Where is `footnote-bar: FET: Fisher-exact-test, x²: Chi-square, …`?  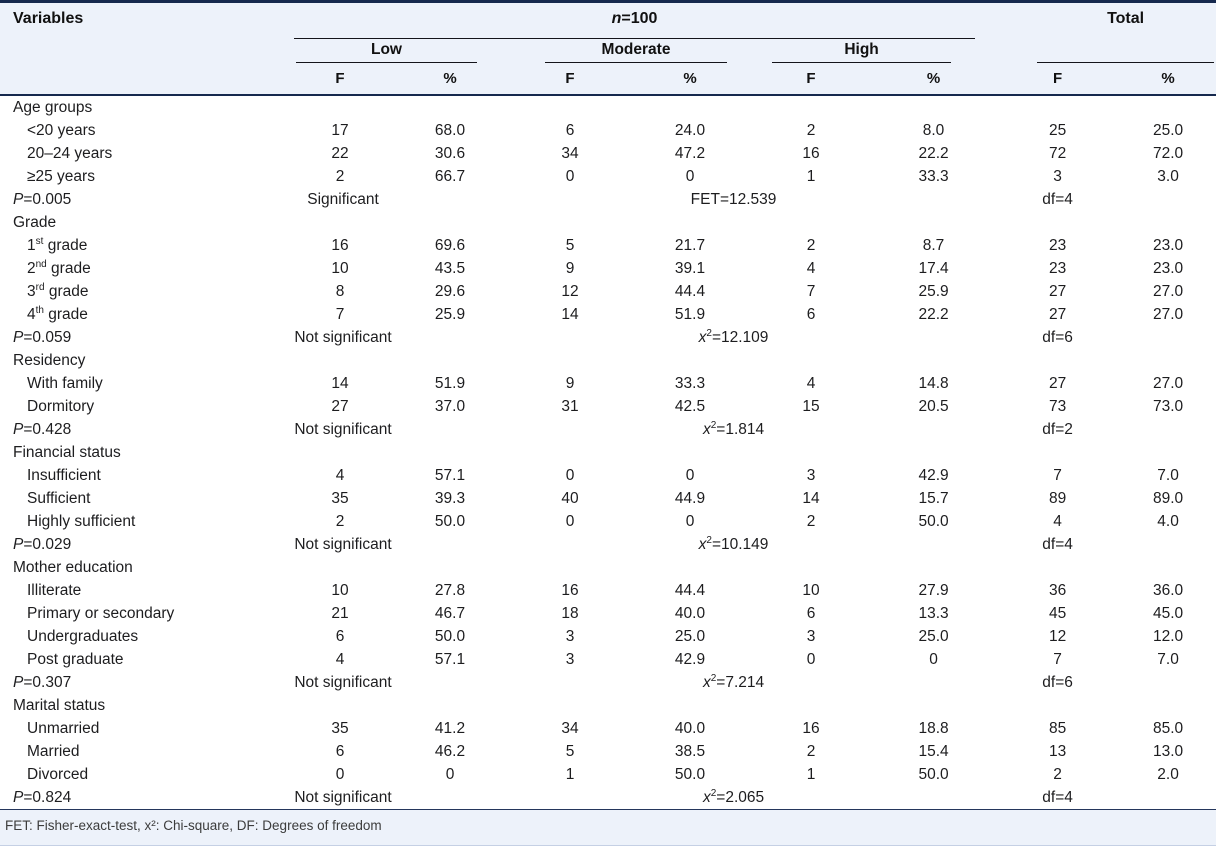 footnote-bar: FET: Fisher-exact-test, x²: Chi-square, … is located at coordinates (608, 827).